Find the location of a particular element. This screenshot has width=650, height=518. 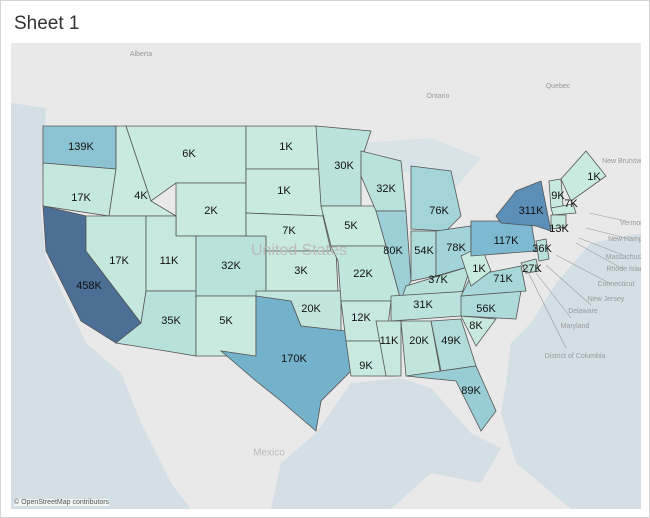

basemap-label: Mexico is located at coordinates (269, 453).